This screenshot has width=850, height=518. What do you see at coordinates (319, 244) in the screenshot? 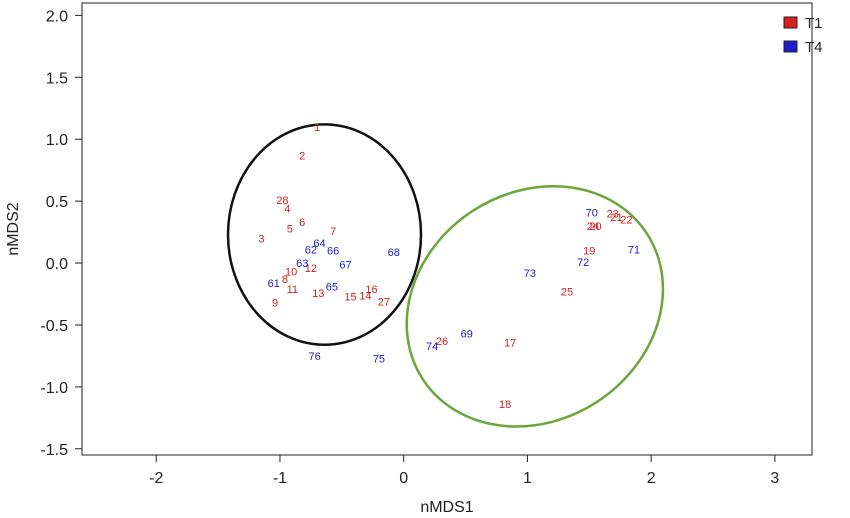
I see `point-t4-64: 64` at bounding box center [319, 244].